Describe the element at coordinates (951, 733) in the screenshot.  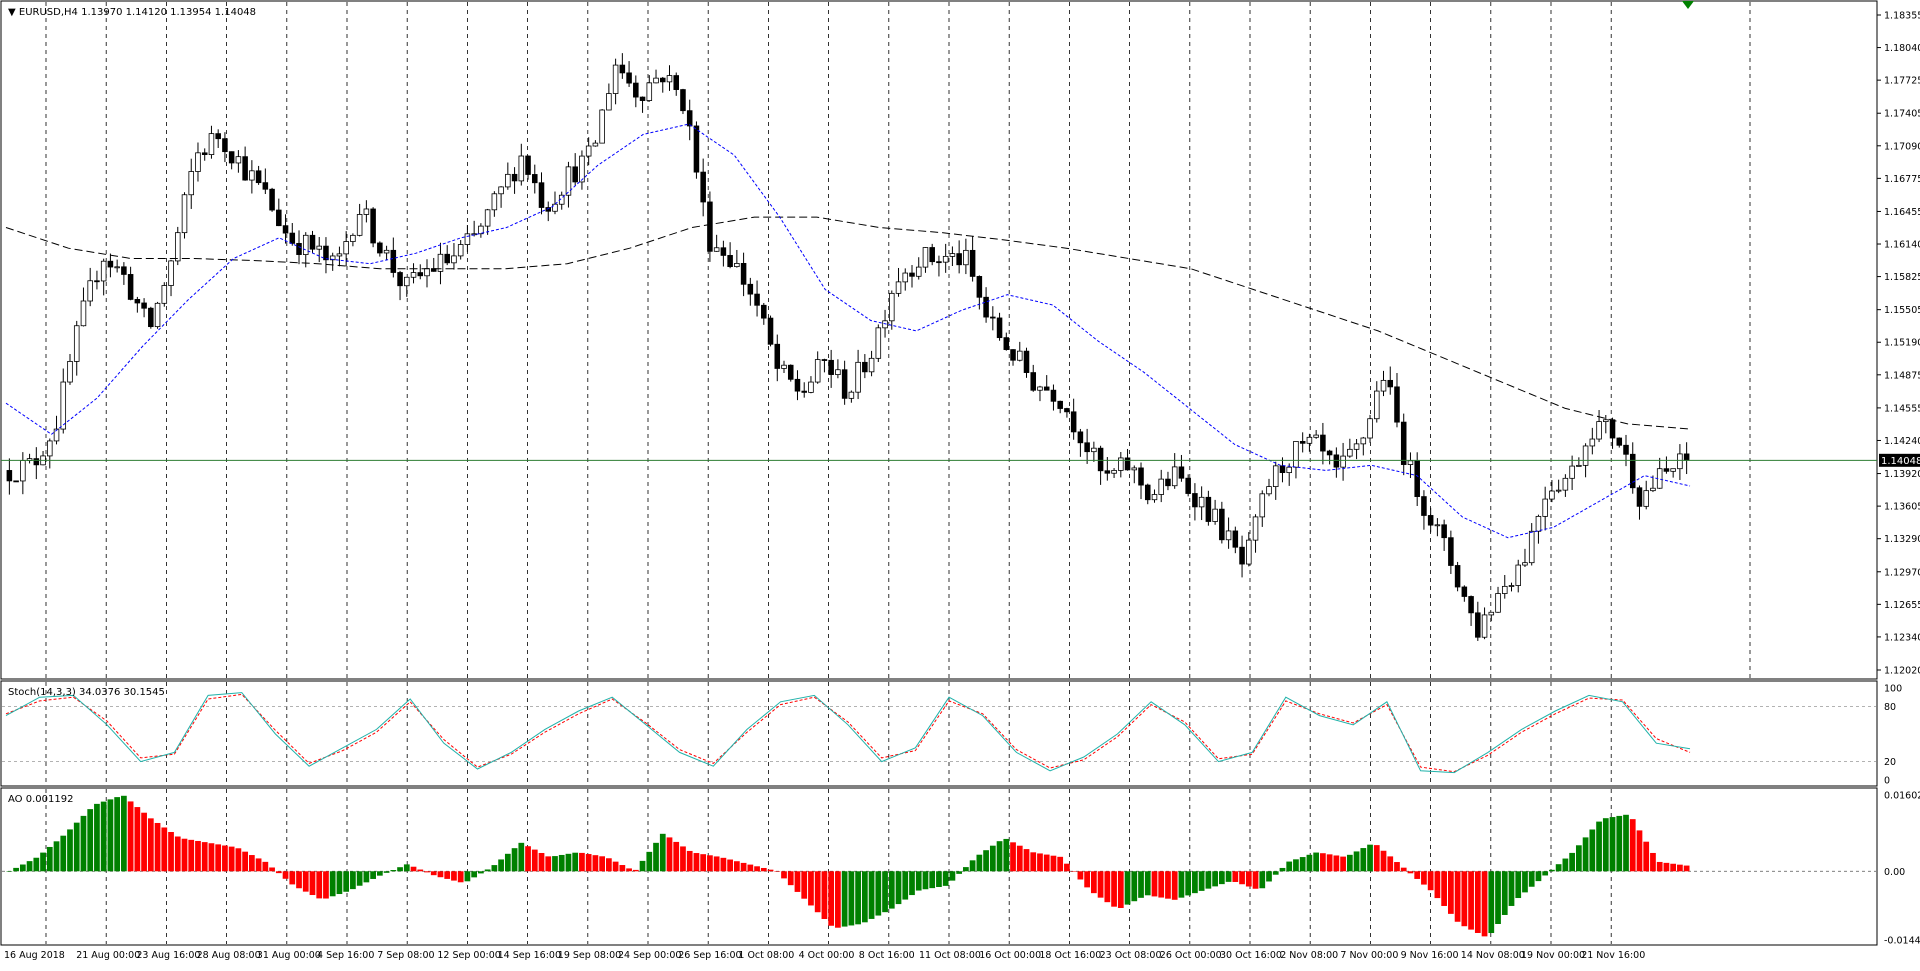
I see `stochastic-pane: Stoch(14,3,3) 34.0376 30.1545 100 80 20 0` at that location.